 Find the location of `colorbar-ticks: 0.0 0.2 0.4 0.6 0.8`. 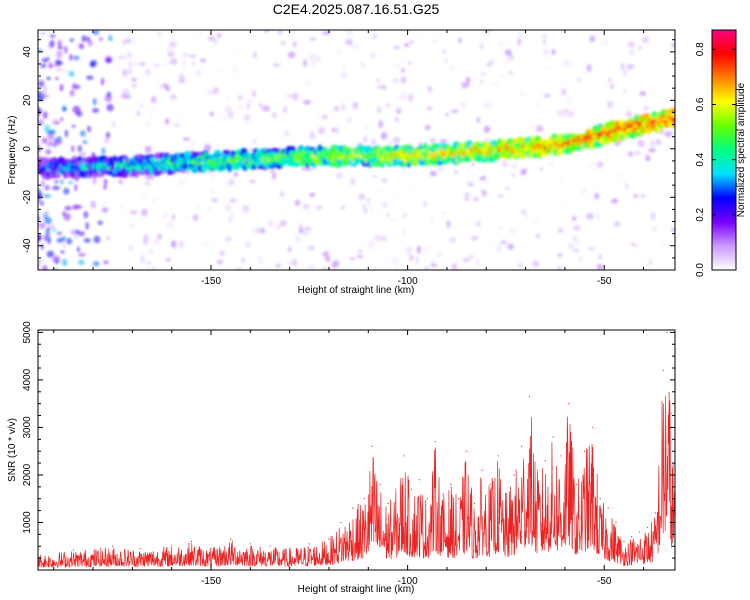

colorbar-ticks: 0.0 0.2 0.4 0.6 0.8 is located at coordinates (715, 159).